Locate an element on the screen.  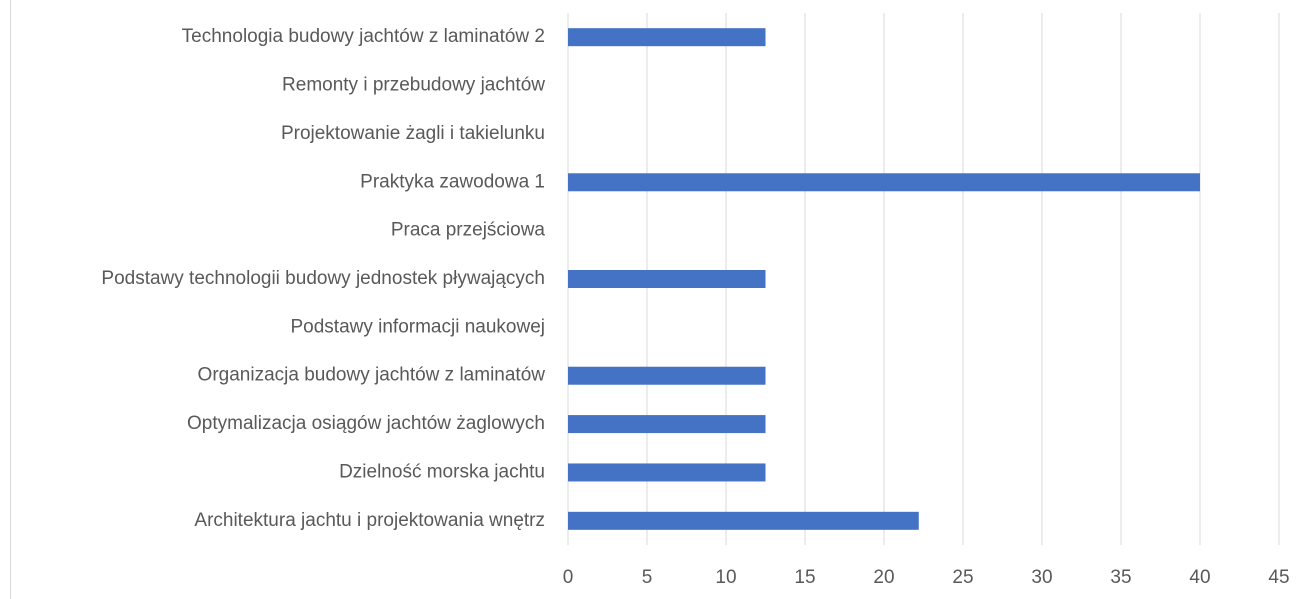
x-tick-label: 5 is located at coordinates (647, 577).